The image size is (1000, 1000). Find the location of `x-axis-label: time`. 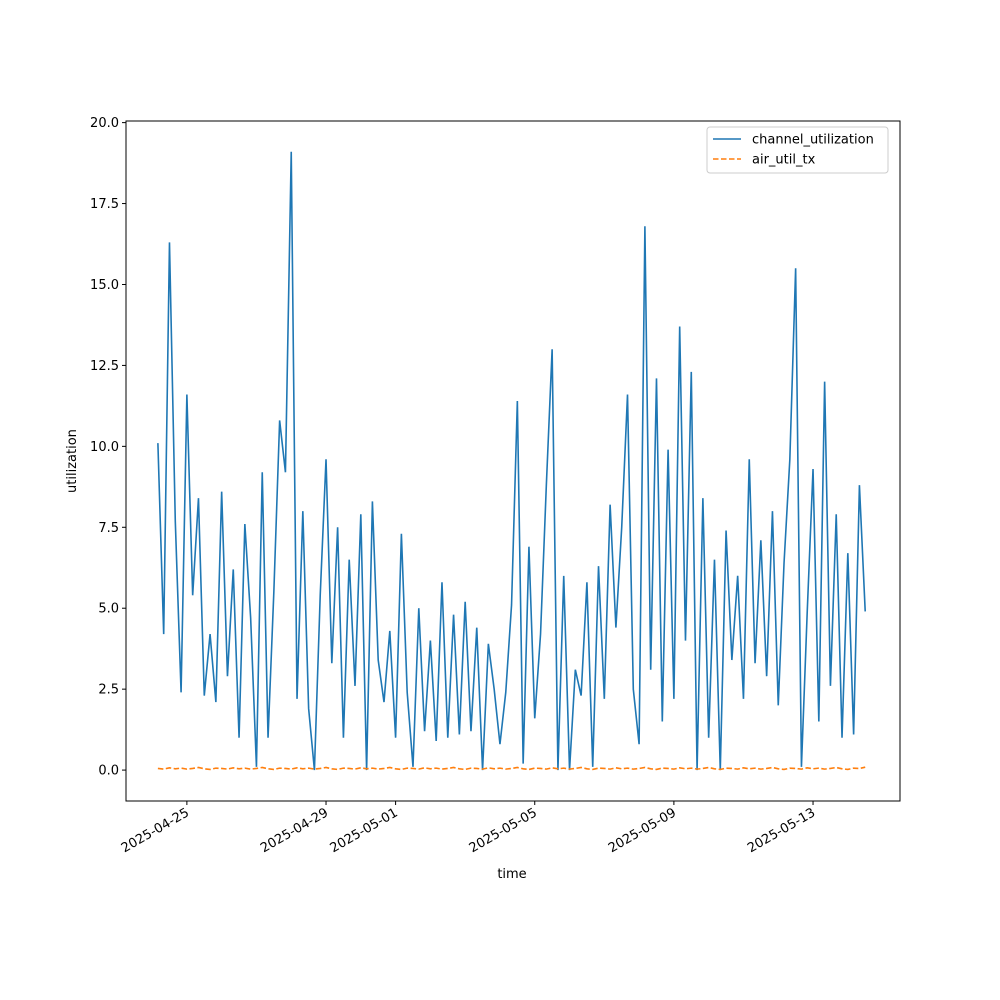

x-axis-label: time is located at coordinates (511, 874).